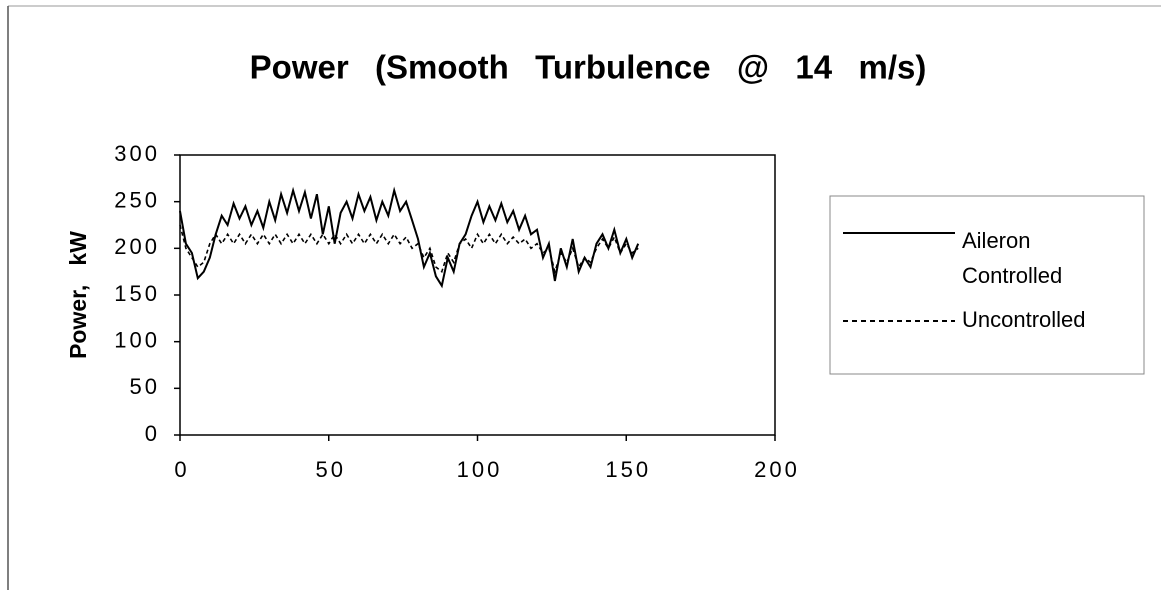 The height and width of the screenshot is (590, 1161). I want to click on y-tick-label: 50, so click(145, 386).